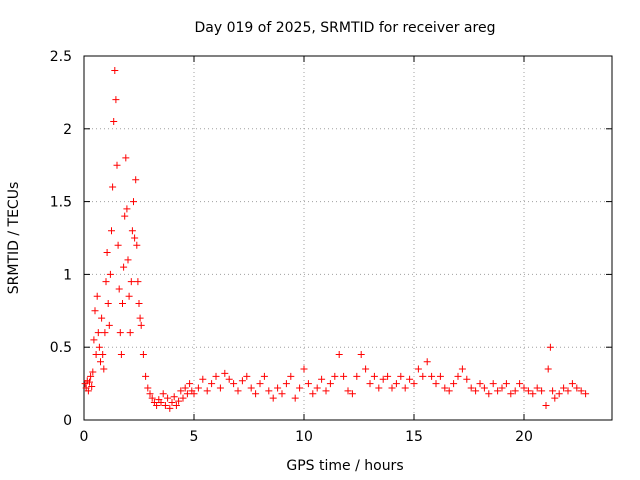 This screenshot has height=480, width=640. Describe the element at coordinates (61, 348) in the screenshot. I see `y-tick-label: 0.5` at that location.